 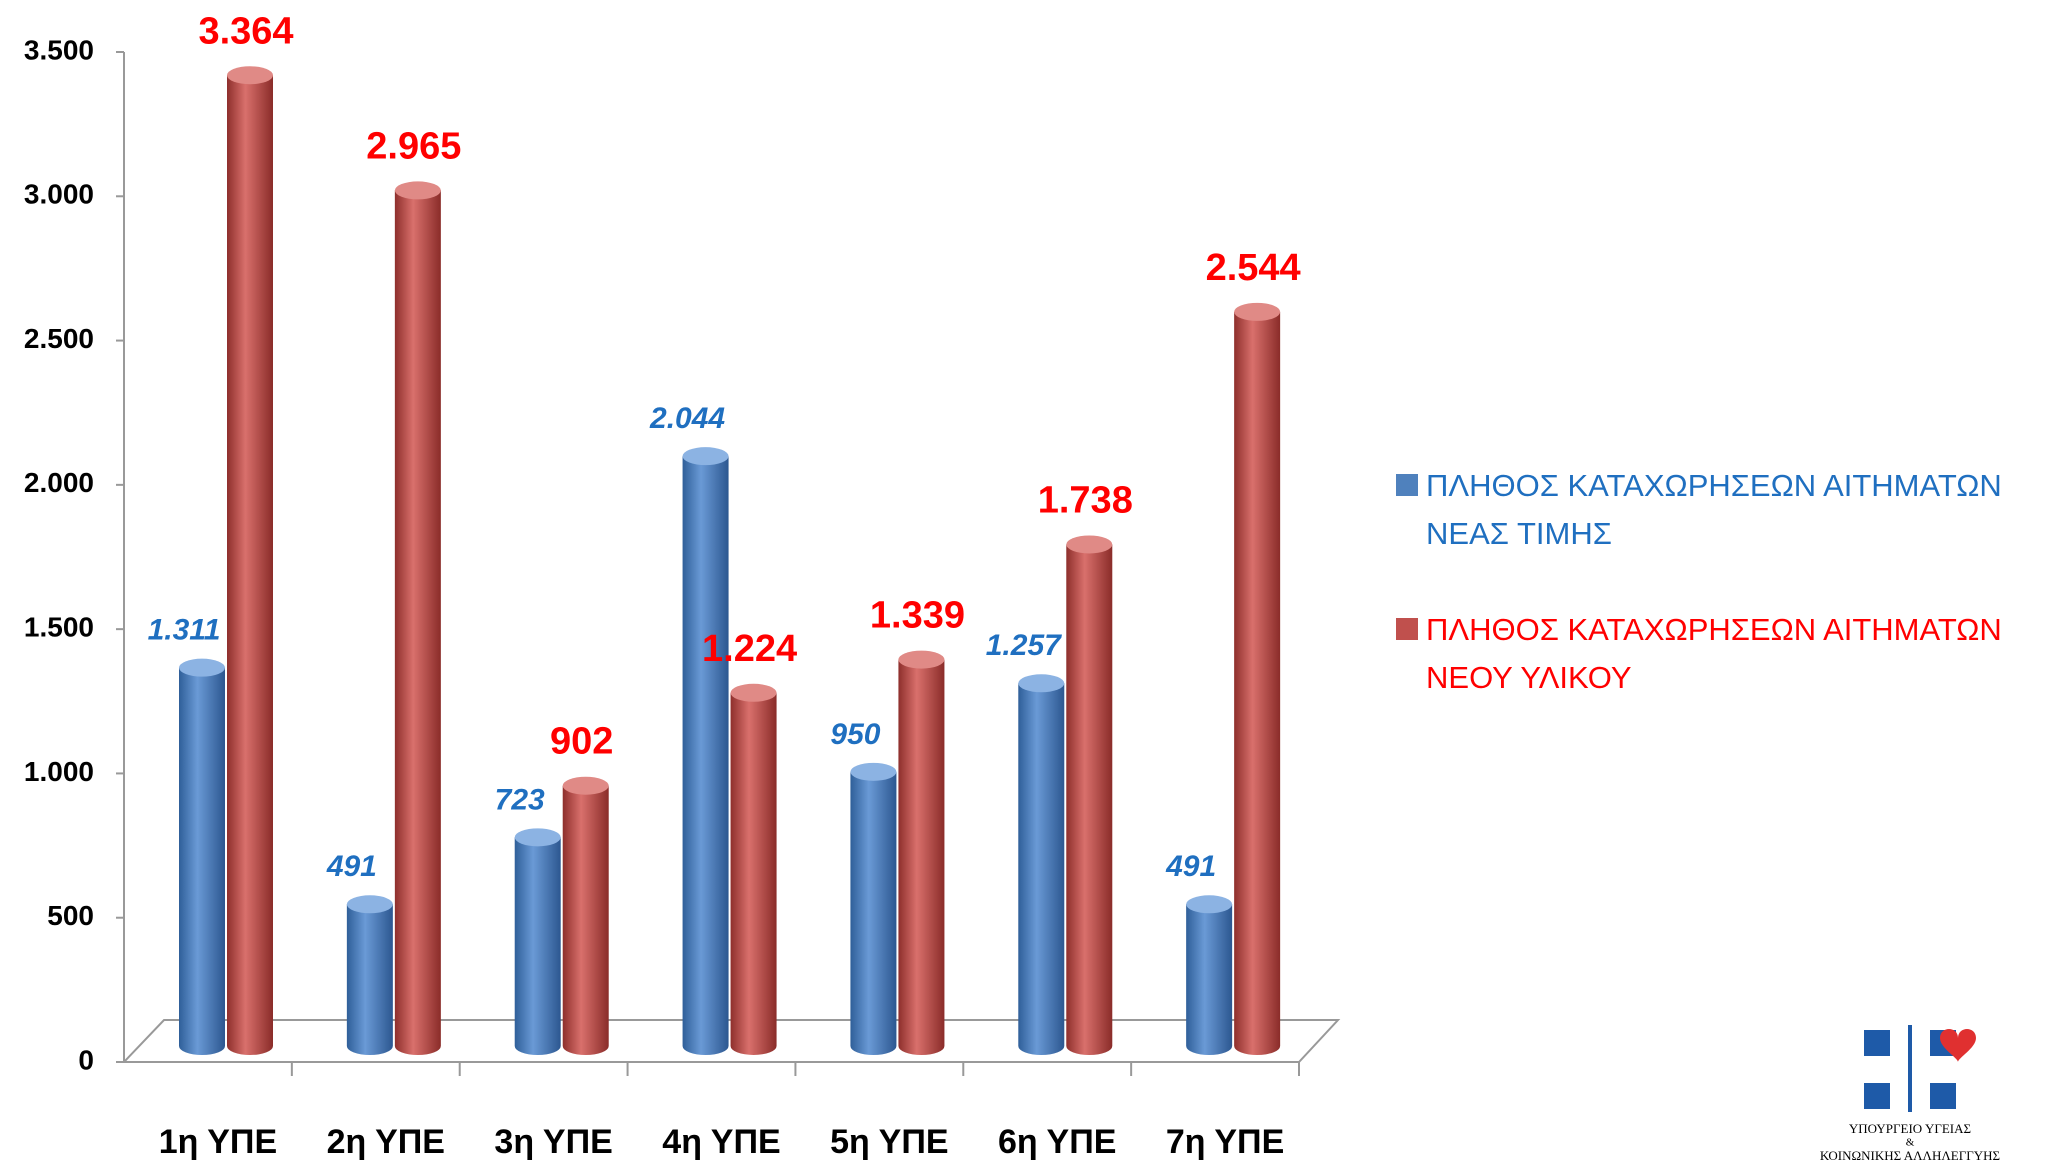 I want to click on logo-text: ΥΠΟΥΡΓΕΙΟ ΥΓΕΙΑΣ, so click(x=1910, y=1128).